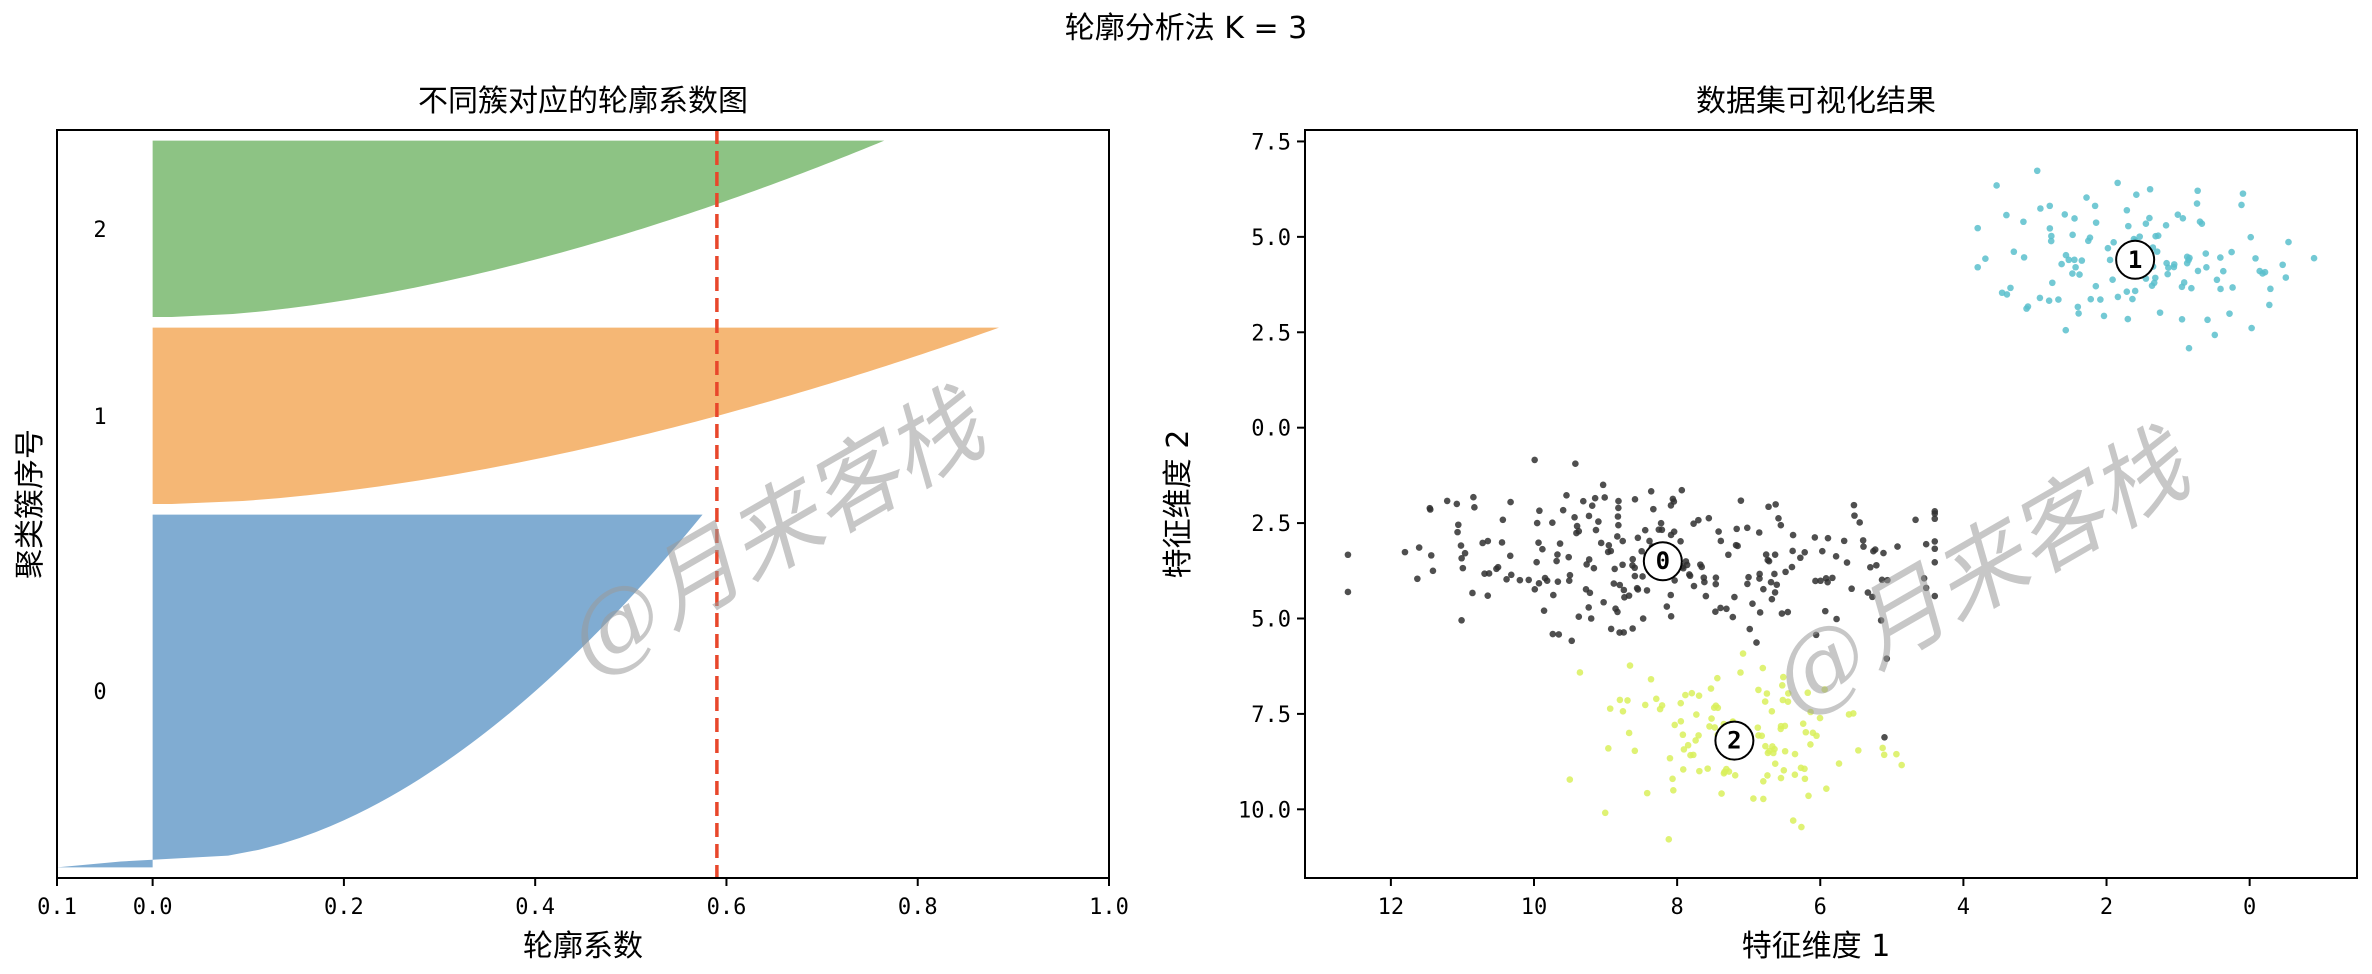  Describe the element at coordinates (1271, 715) in the screenshot. I see `scatter-y-tick-label: 7.5` at that location.